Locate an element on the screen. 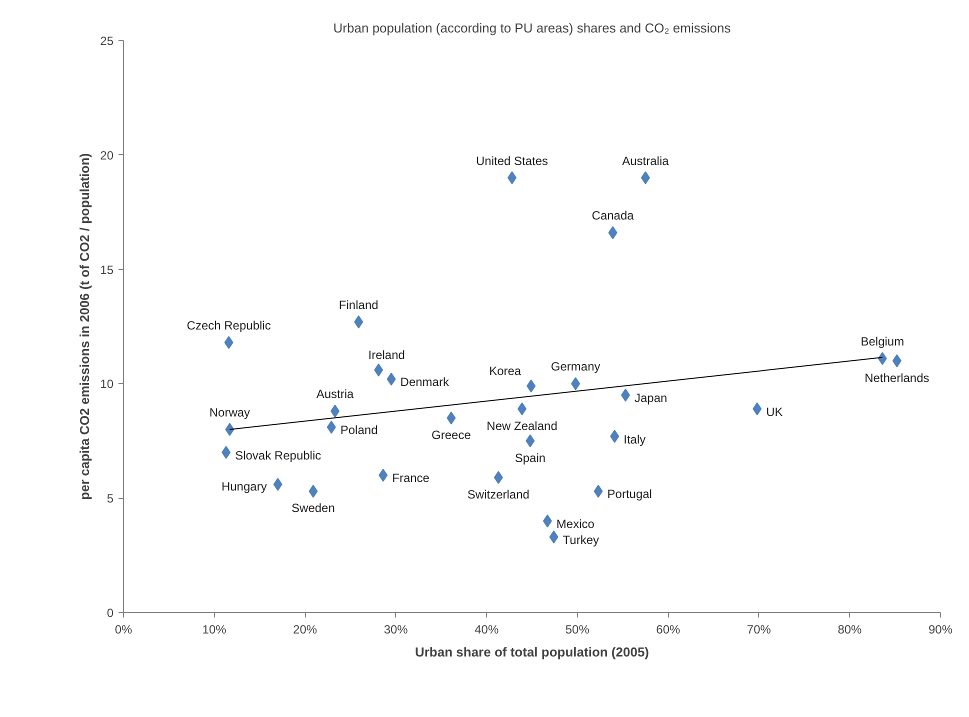 The height and width of the screenshot is (717, 969). x-tick-label: 70% is located at coordinates (759, 629).